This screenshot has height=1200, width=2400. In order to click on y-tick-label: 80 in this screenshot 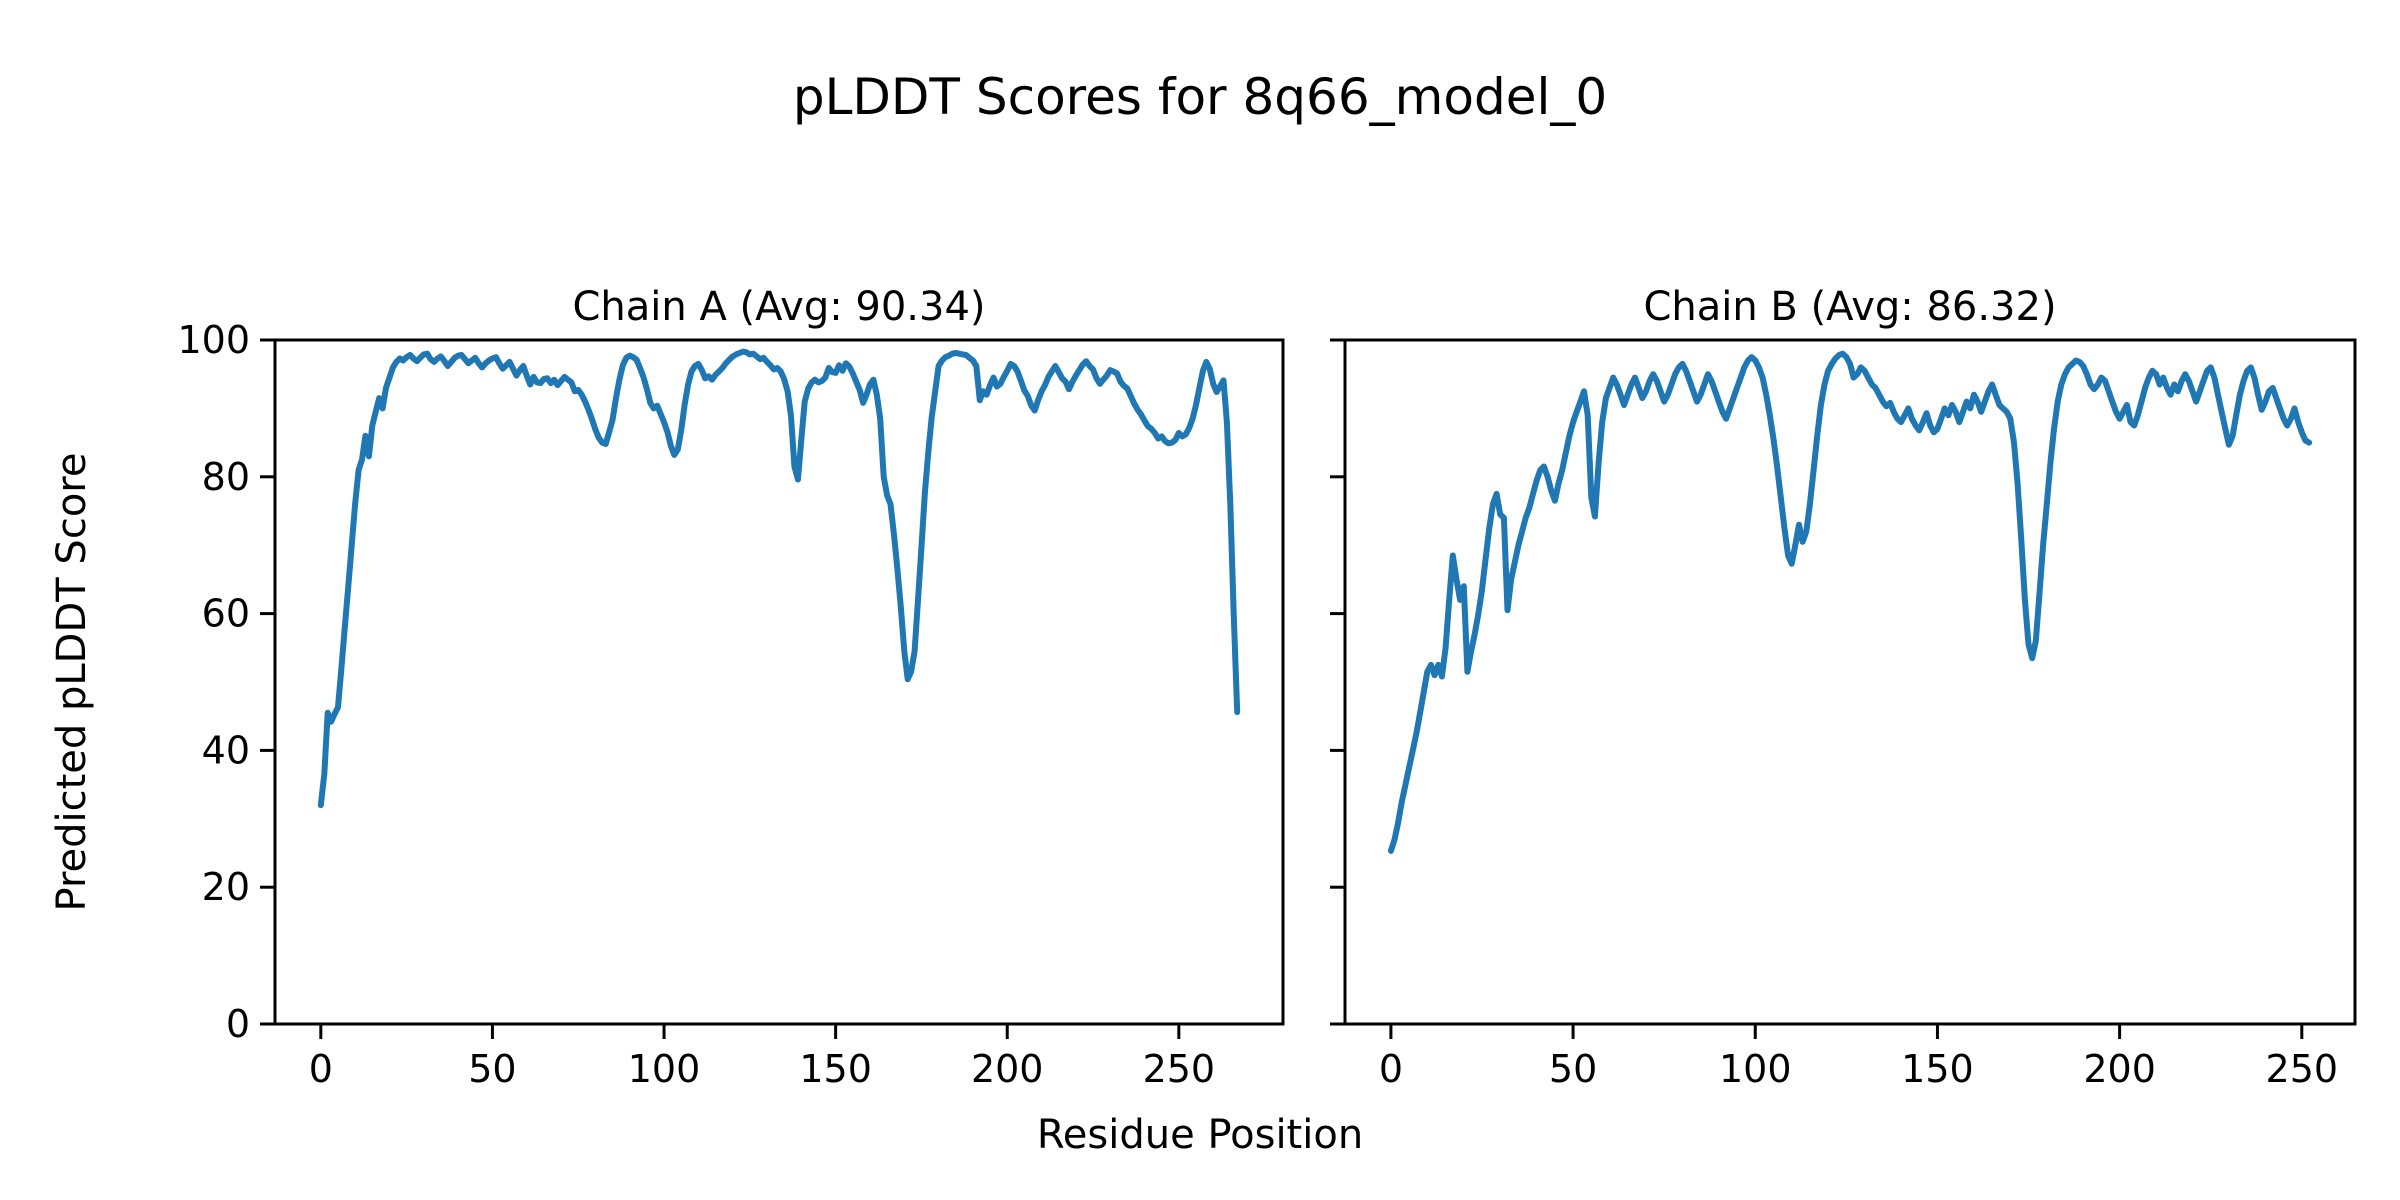, I will do `click(226, 477)`.